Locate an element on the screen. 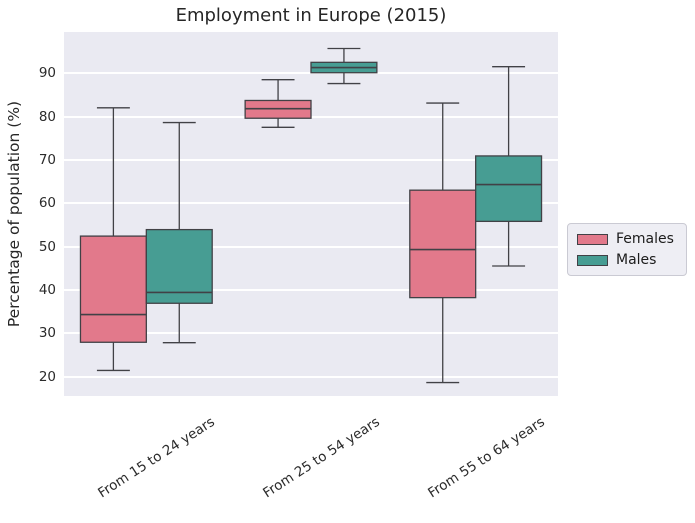 The height and width of the screenshot is (523, 695). legend-swatch-males is located at coordinates (592, 260).